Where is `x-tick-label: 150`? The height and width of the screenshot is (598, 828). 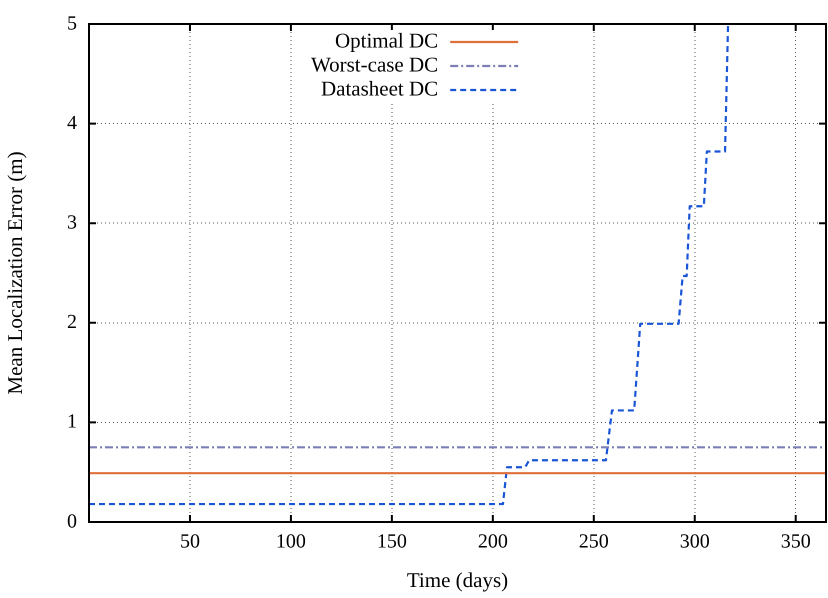
x-tick-label: 150 is located at coordinates (391, 541).